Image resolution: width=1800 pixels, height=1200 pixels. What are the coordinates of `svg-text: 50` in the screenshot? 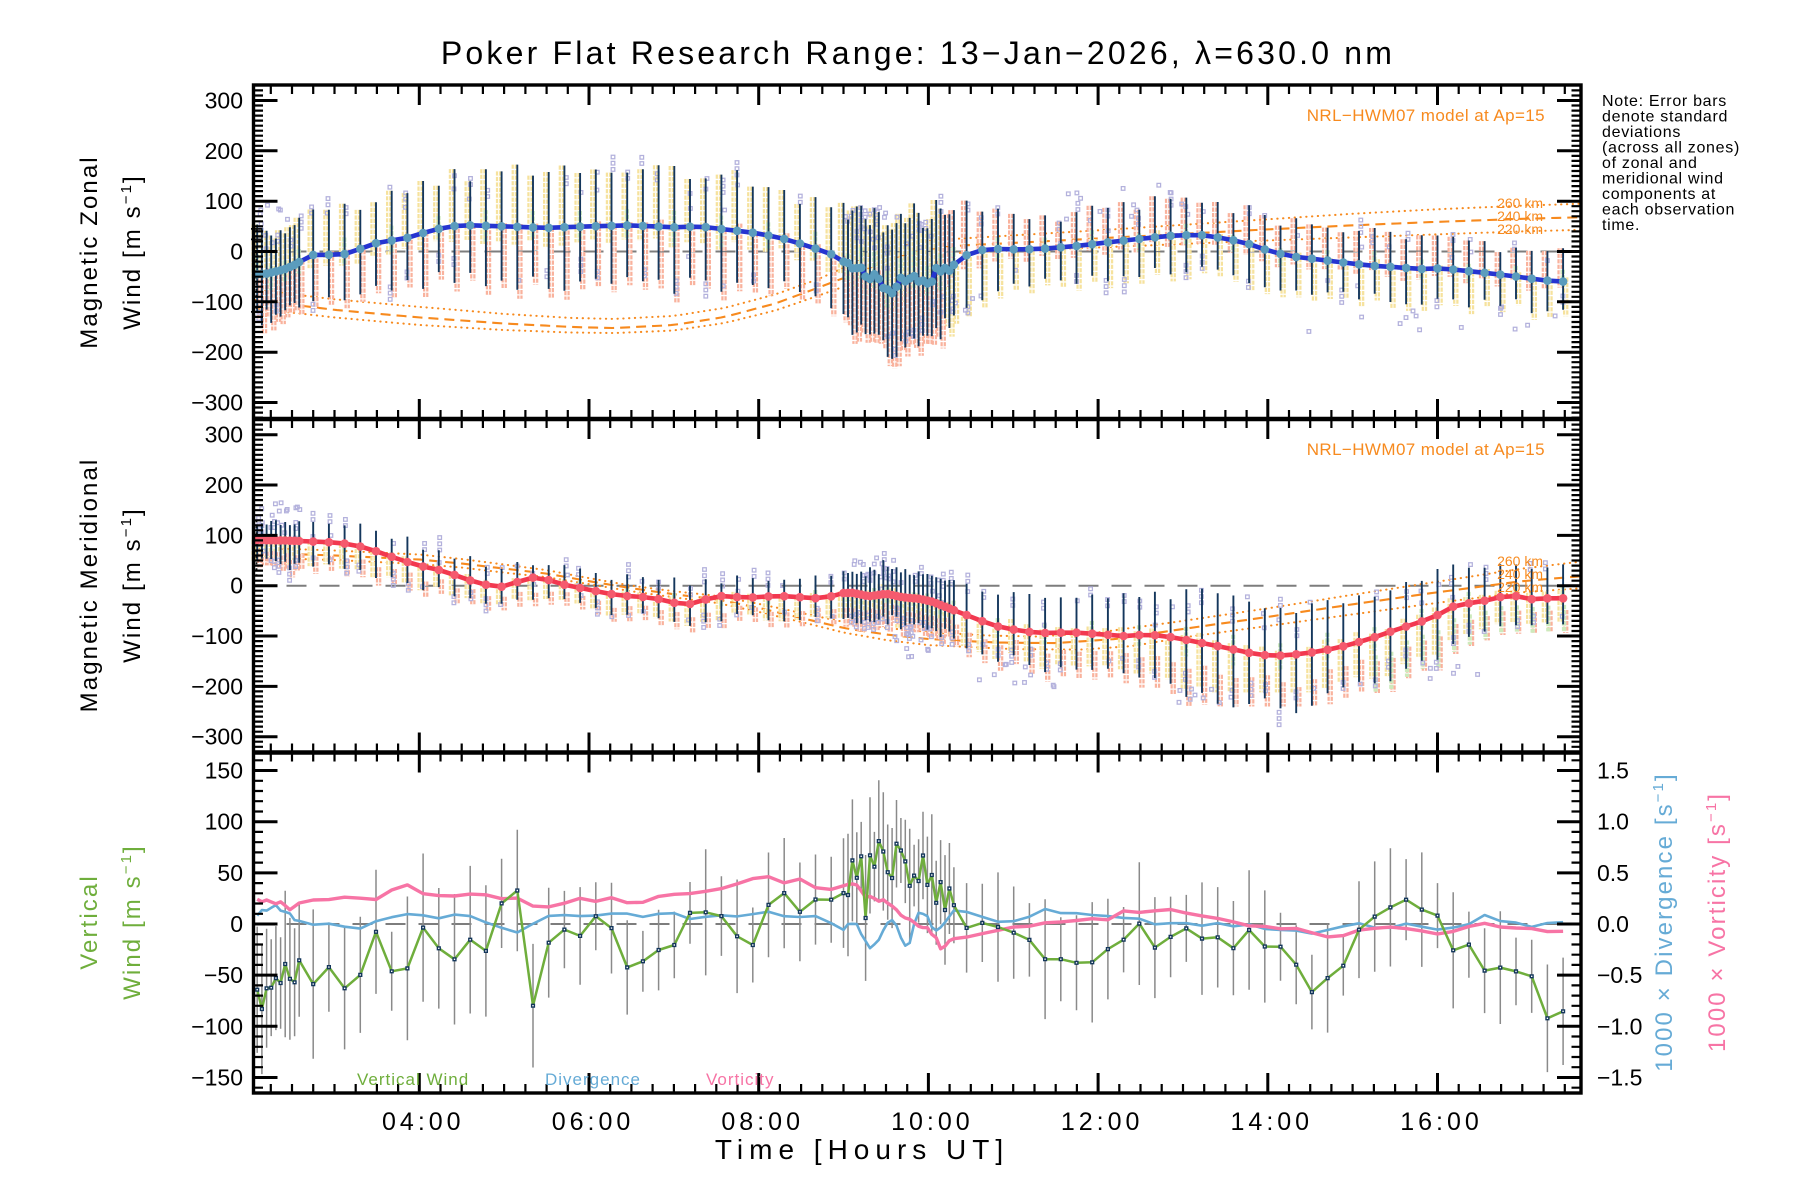 It's located at (230, 873).